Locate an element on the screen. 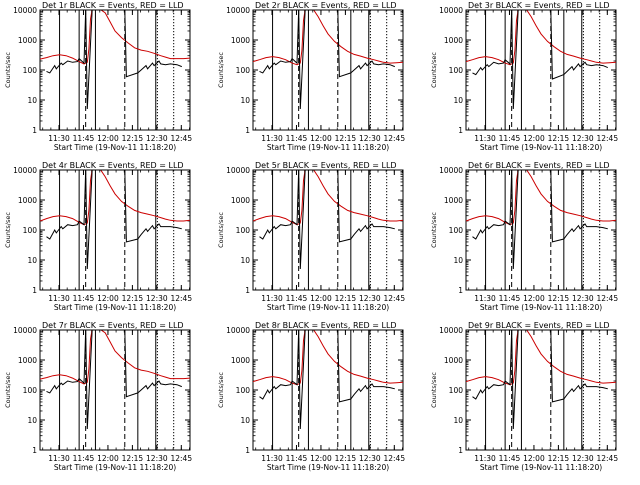 This screenshot has width=640, height=485. chart-title: Det 2r BLACK = Events, RED = LLD is located at coordinates (326, 5).